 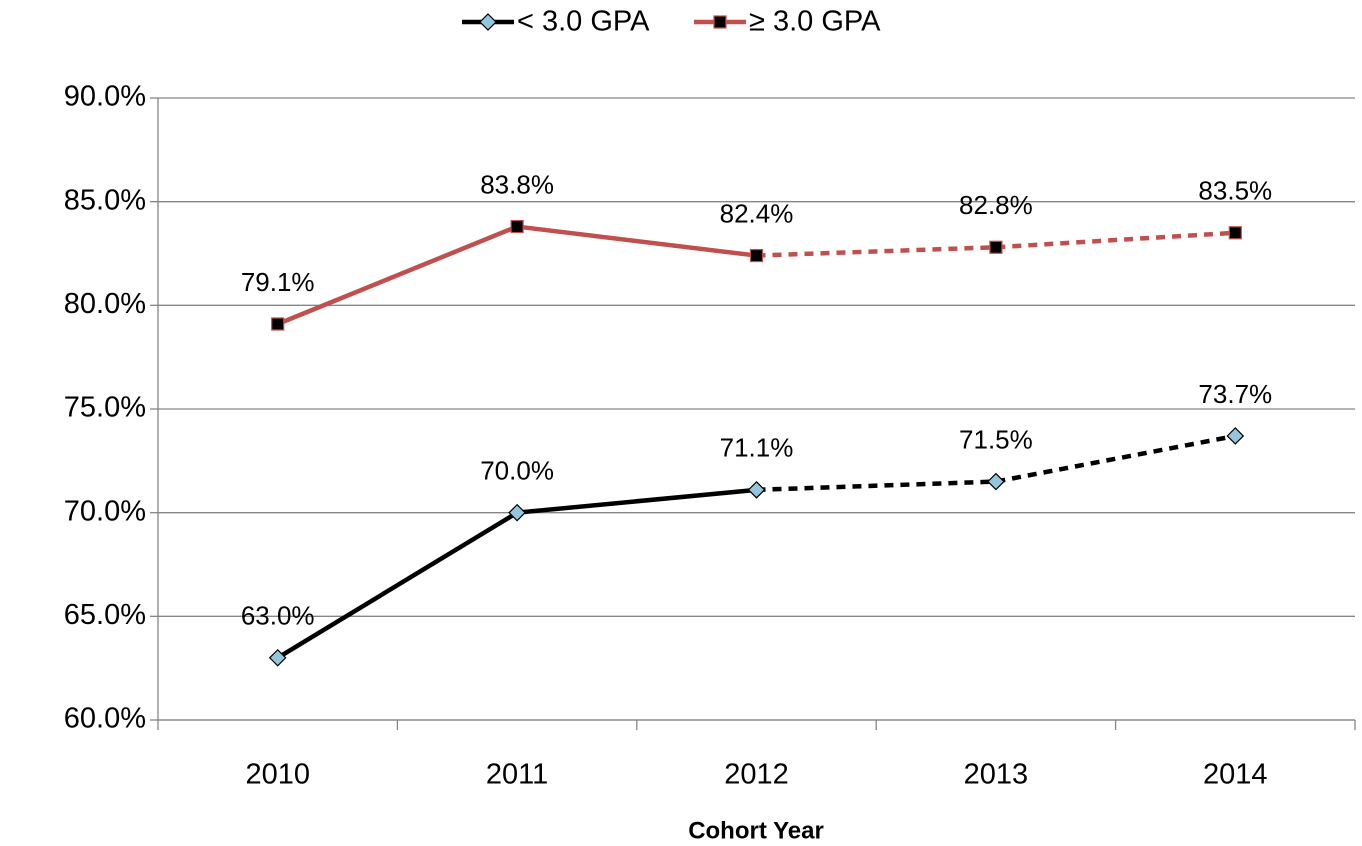 I want to click on legend-label: < 3.0 GPA, so click(x=583, y=22).